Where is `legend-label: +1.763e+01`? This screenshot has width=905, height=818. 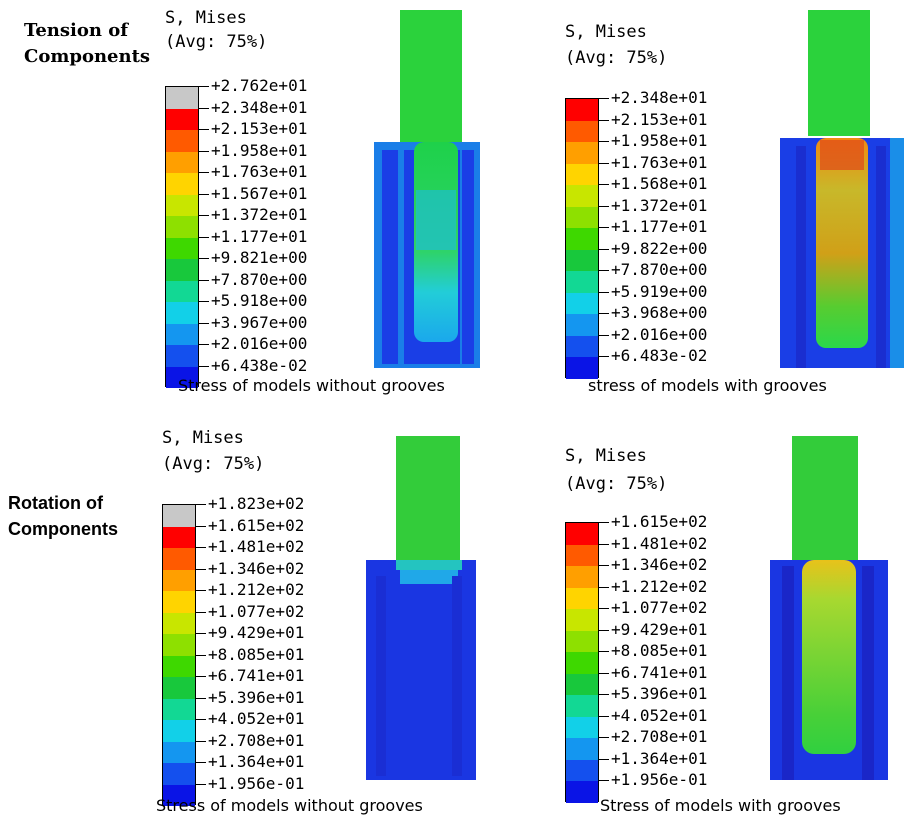
legend-label: +1.763e+01 is located at coordinates (259, 171).